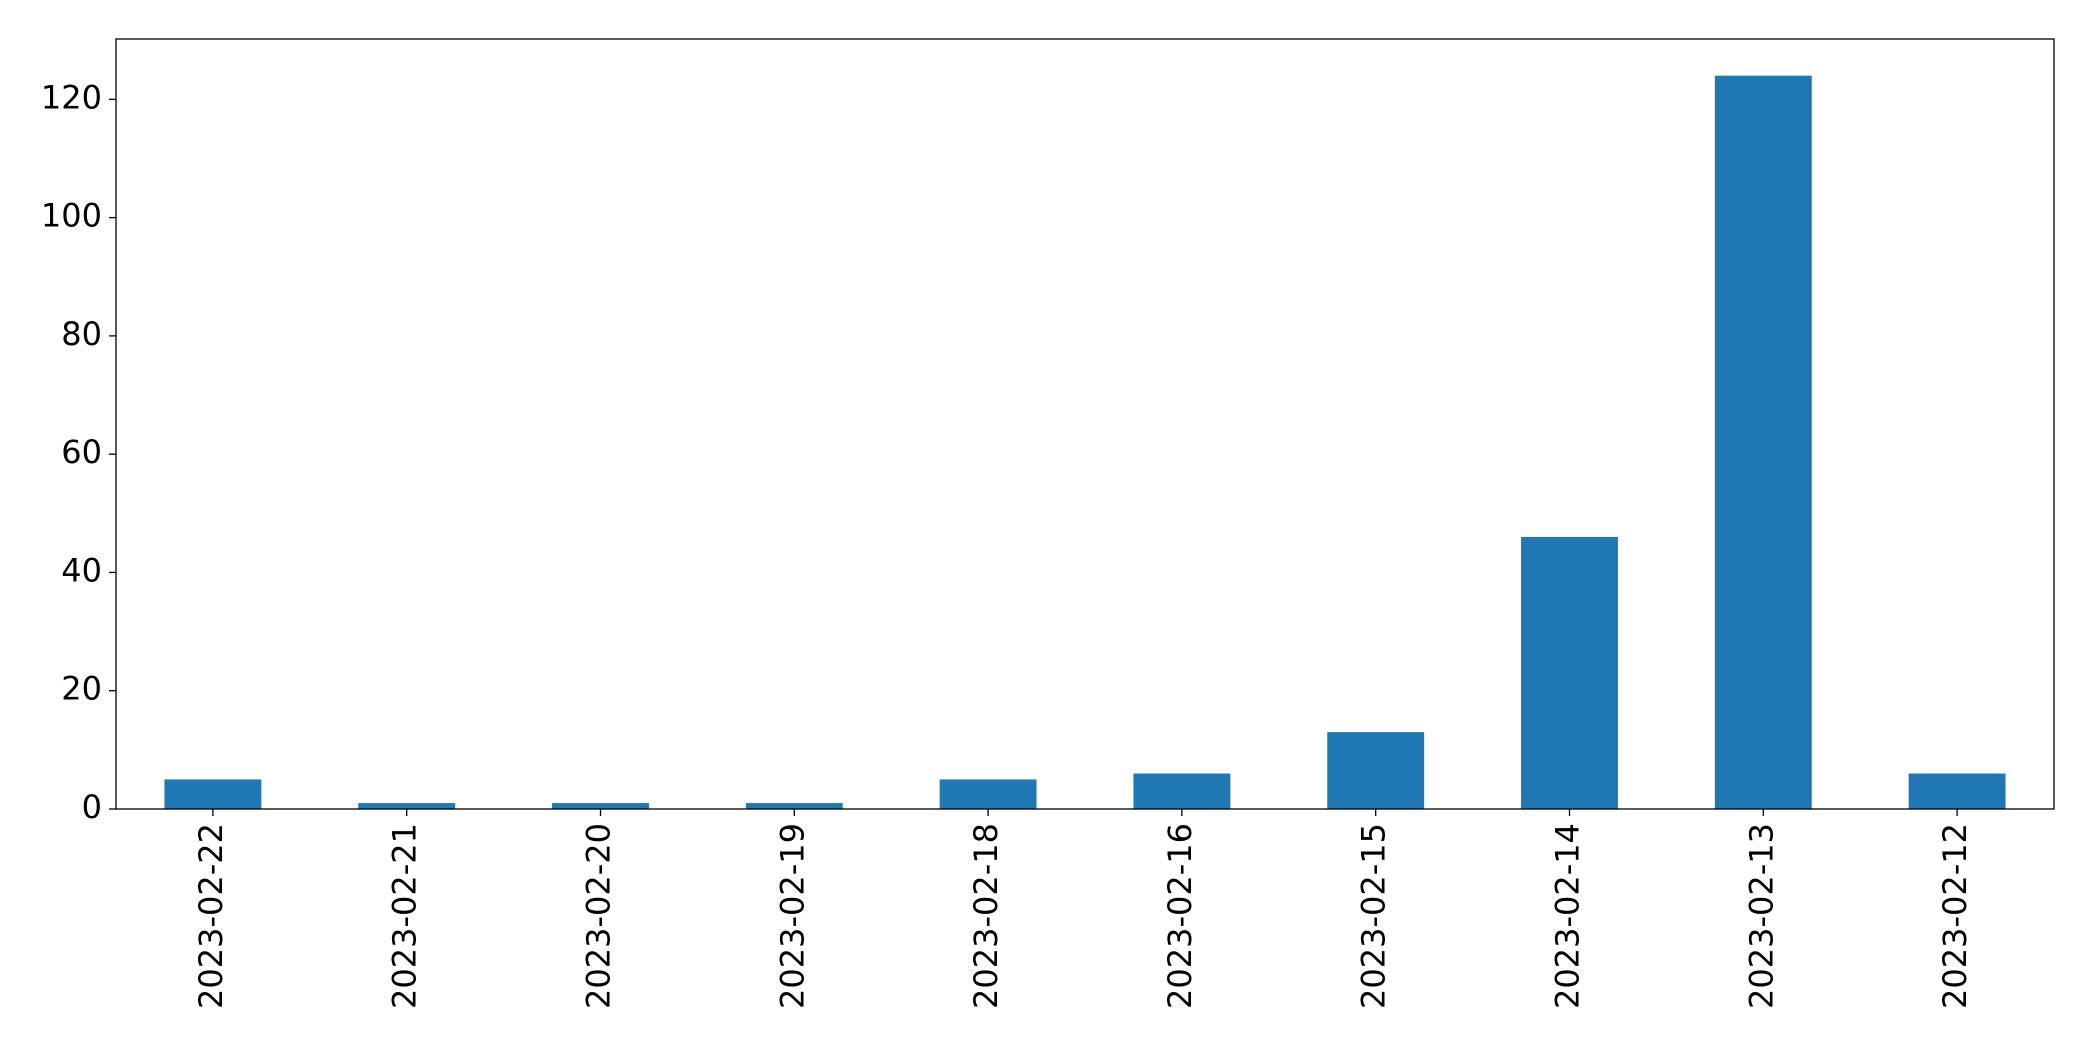 The height and width of the screenshot is (1061, 2093). What do you see at coordinates (81, 570) in the screenshot?
I see `y-tick-label: 40` at bounding box center [81, 570].